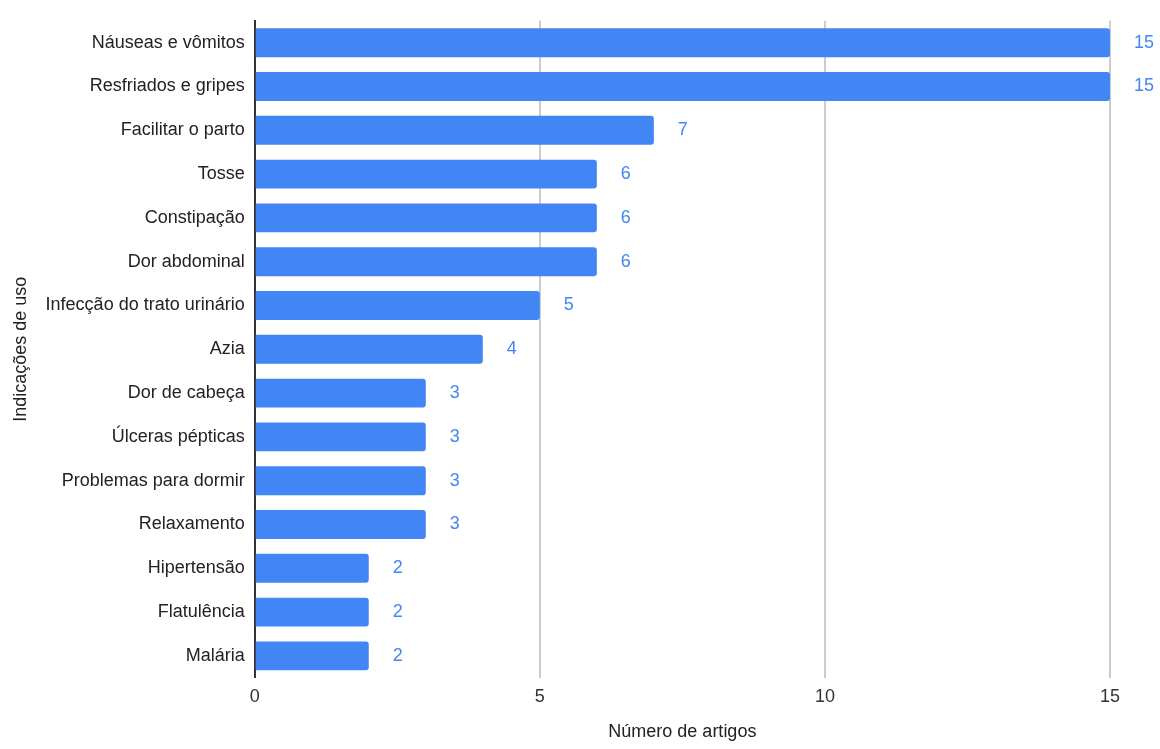 The height and width of the screenshot is (749, 1160). Describe the element at coordinates (254, 695) in the screenshot. I see `x-tick-label: 0` at that location.